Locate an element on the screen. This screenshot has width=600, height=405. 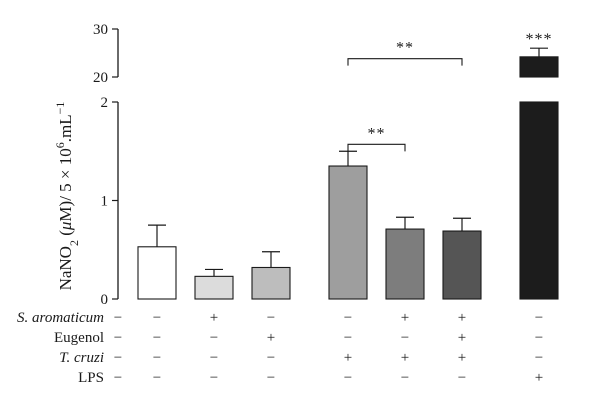
treatment-row-label: T. cruzi is located at coordinates (81, 358).